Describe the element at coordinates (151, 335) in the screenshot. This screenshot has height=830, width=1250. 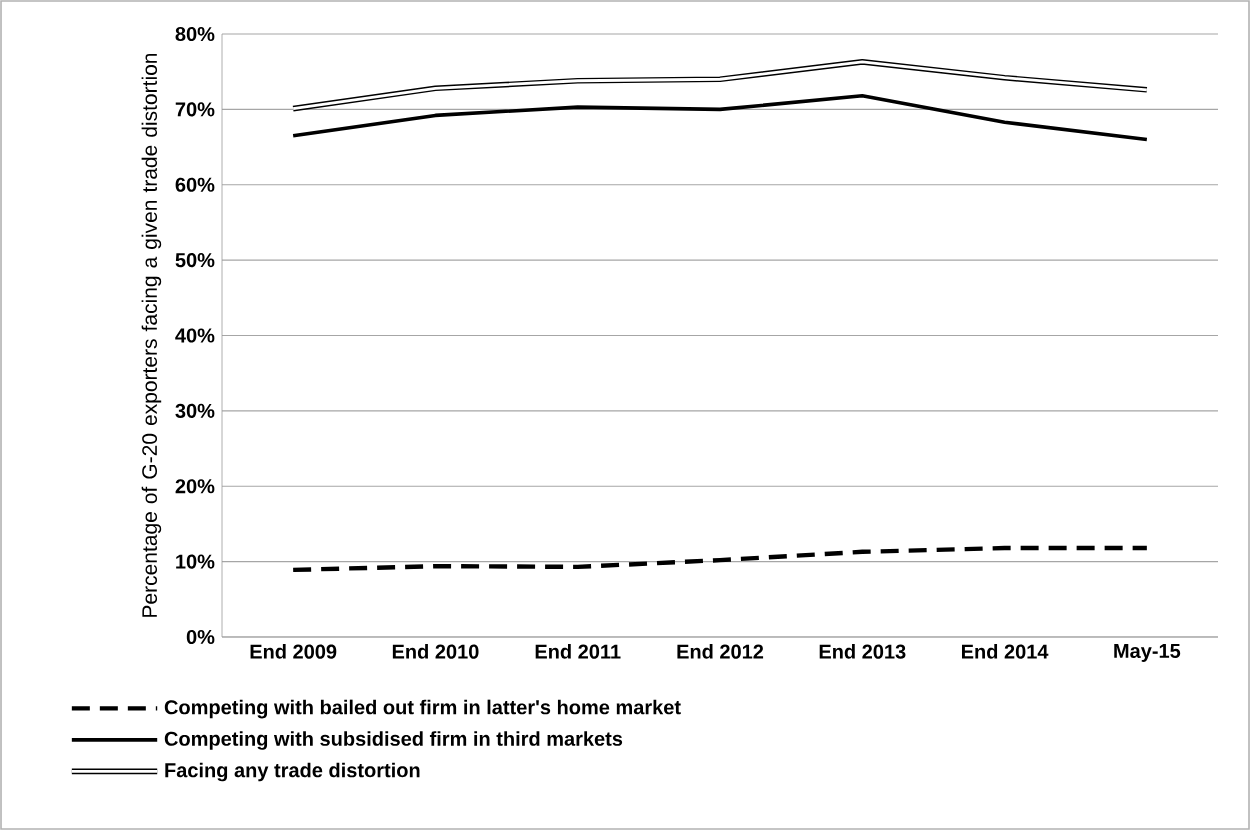
I see `y-axis-title: Percentage of G-20 exporters facing a given trade distortion` at that location.